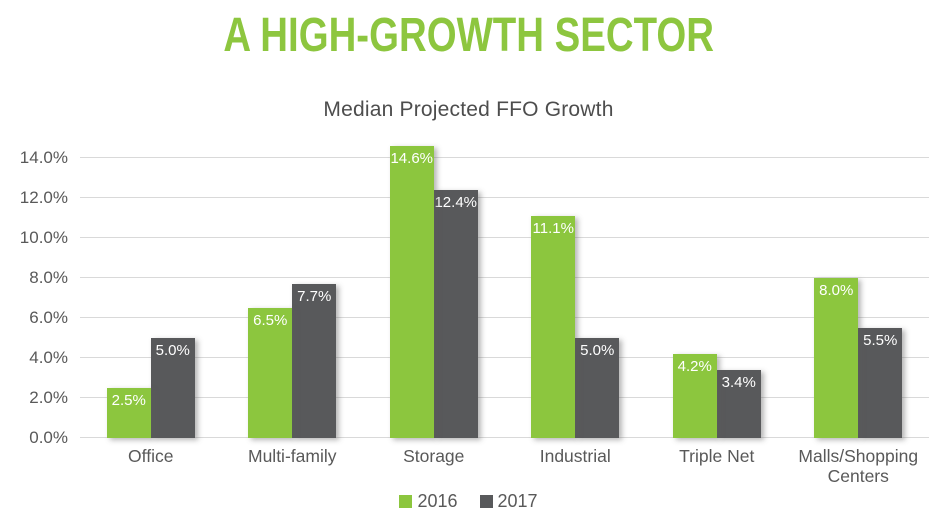 This screenshot has height=524, width=937. I want to click on bar-2017-triple-net: 3.4%, so click(738, 403).